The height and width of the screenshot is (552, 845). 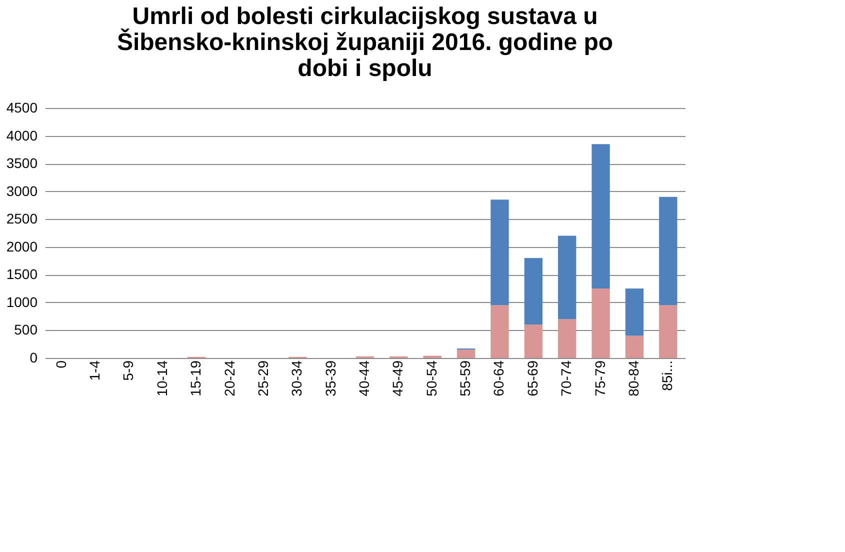 I want to click on y-tick-label: 3000, so click(x=22, y=190).